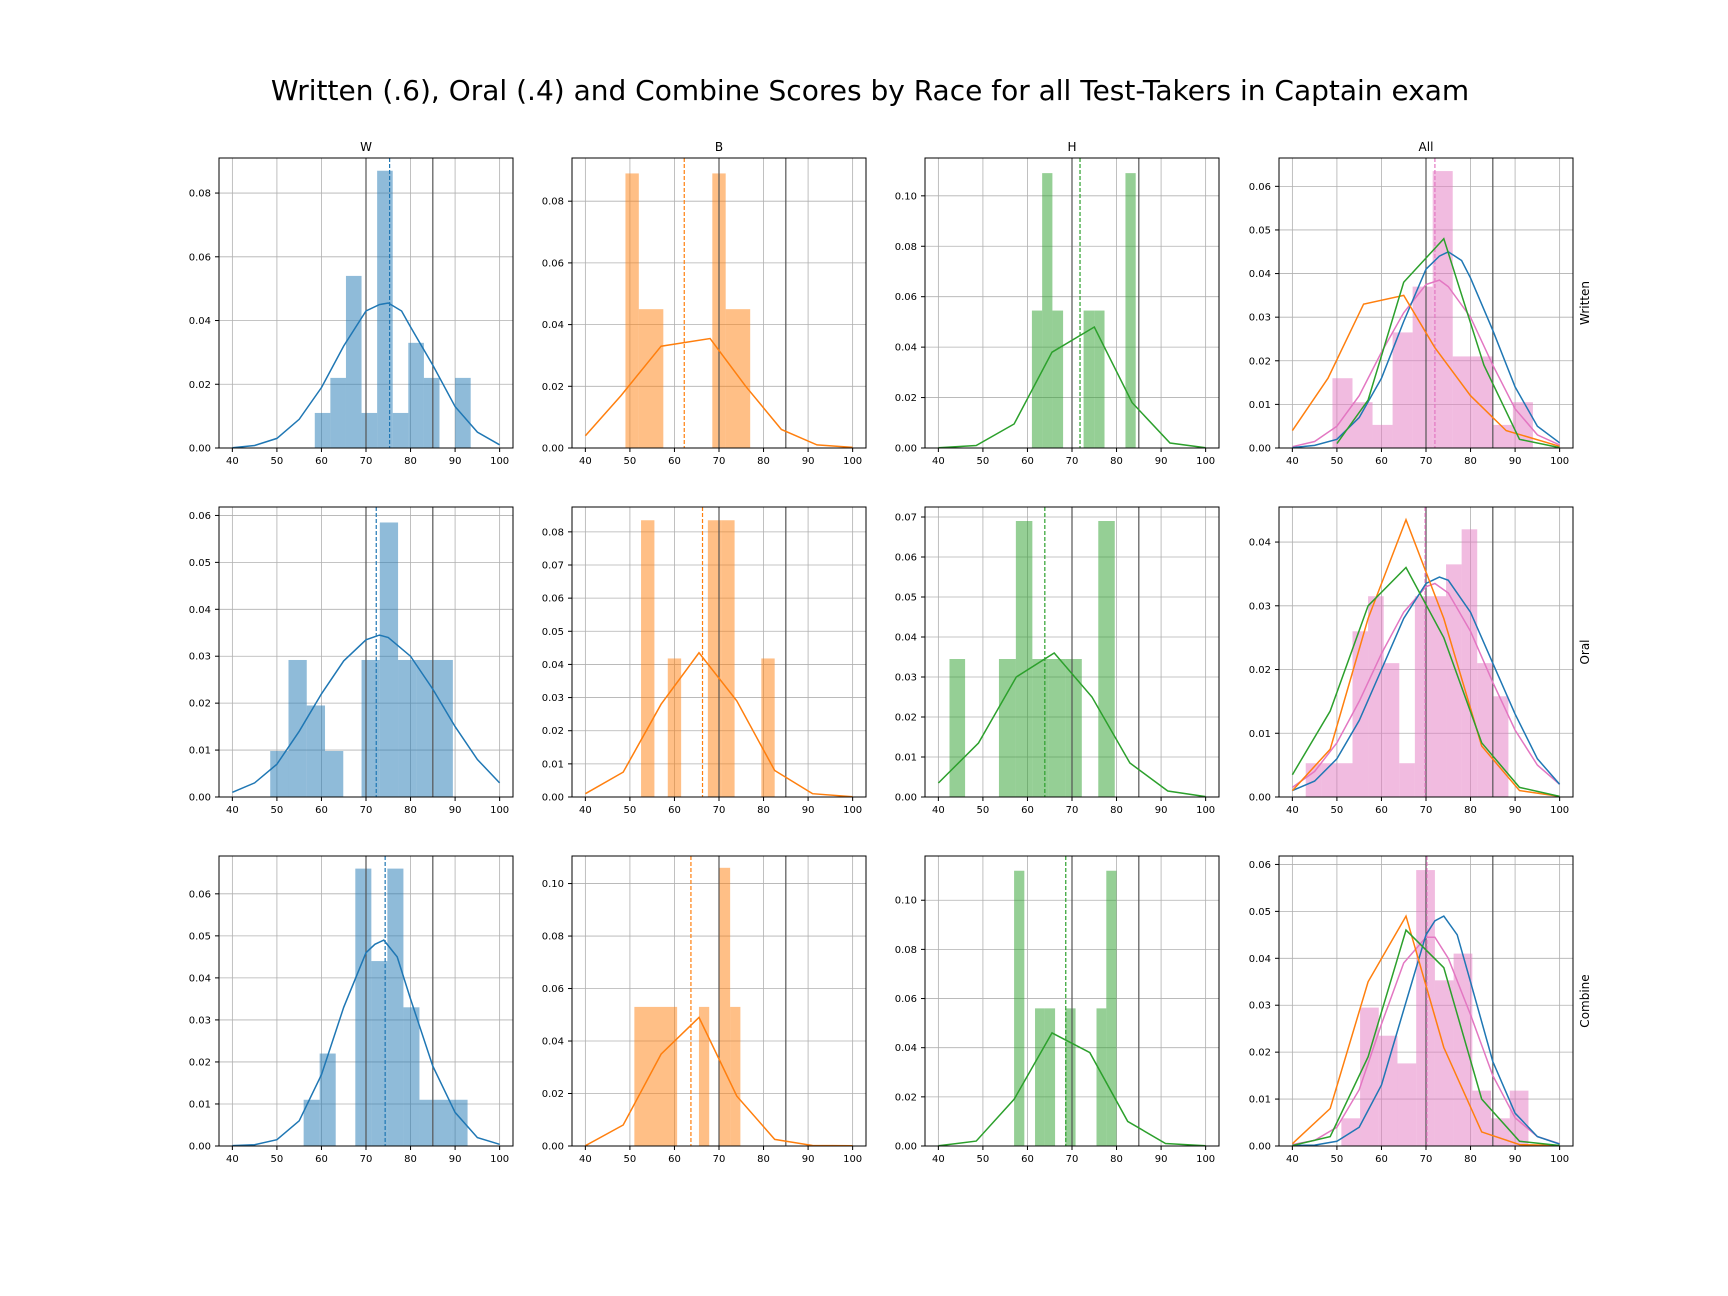  I want to click on y-tick-label: 0.07, so click(906, 518).